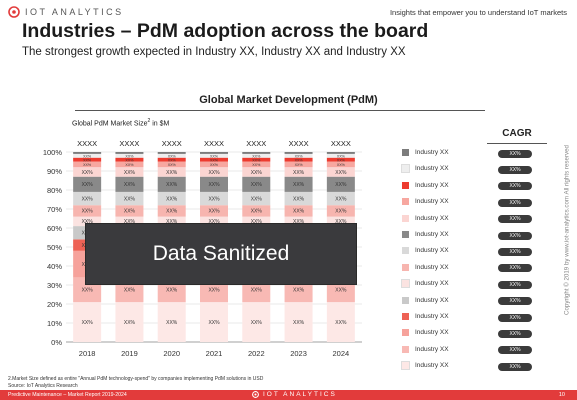 Image resolution: width=577 pixels, height=400 pixels. Describe the element at coordinates (54, 190) in the screenshot. I see `y-tick-label: 80%` at that location.